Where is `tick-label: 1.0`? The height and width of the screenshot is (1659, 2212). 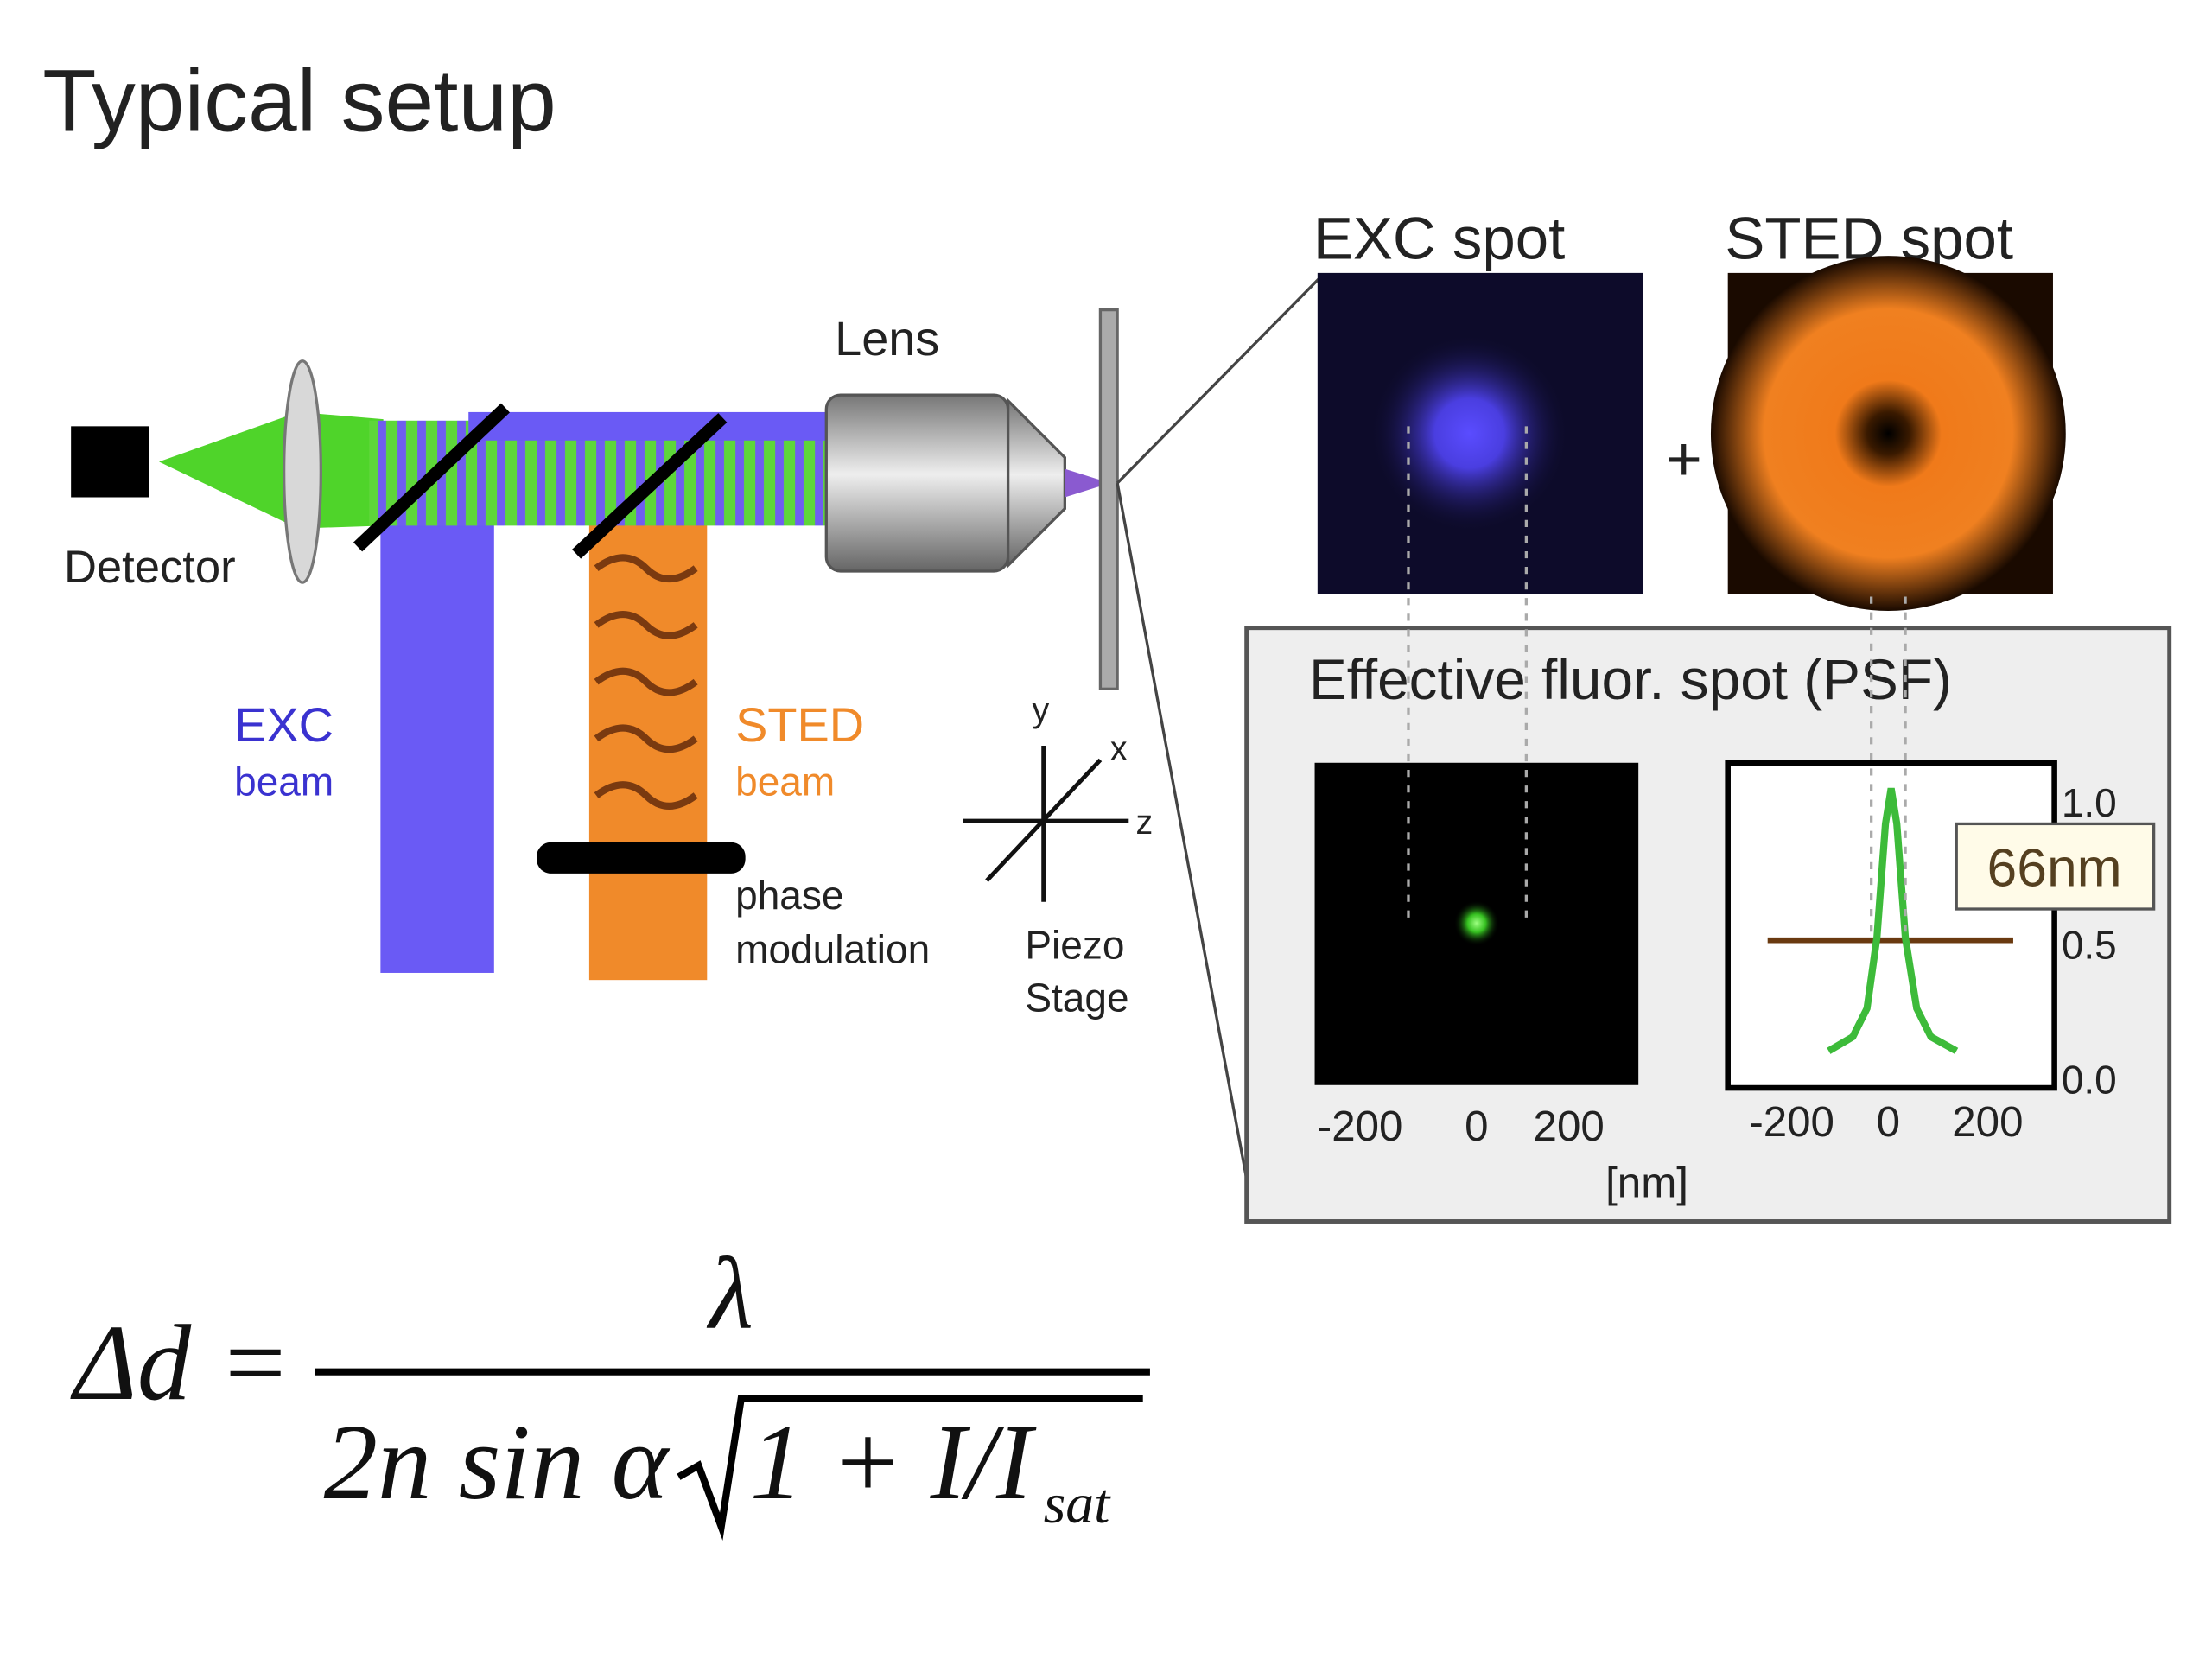 tick-label: 1.0 is located at coordinates (2089, 802).